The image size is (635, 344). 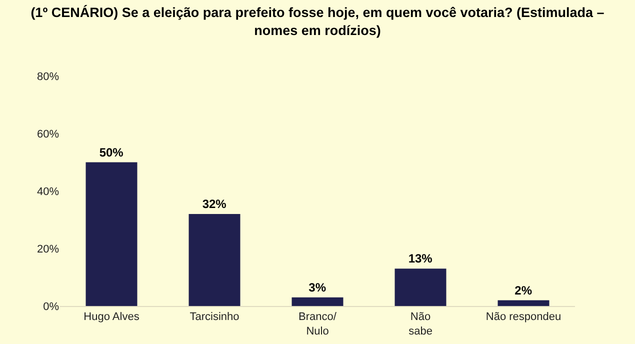 What do you see at coordinates (214, 204) in the screenshot?
I see `data-label: 32%` at bounding box center [214, 204].